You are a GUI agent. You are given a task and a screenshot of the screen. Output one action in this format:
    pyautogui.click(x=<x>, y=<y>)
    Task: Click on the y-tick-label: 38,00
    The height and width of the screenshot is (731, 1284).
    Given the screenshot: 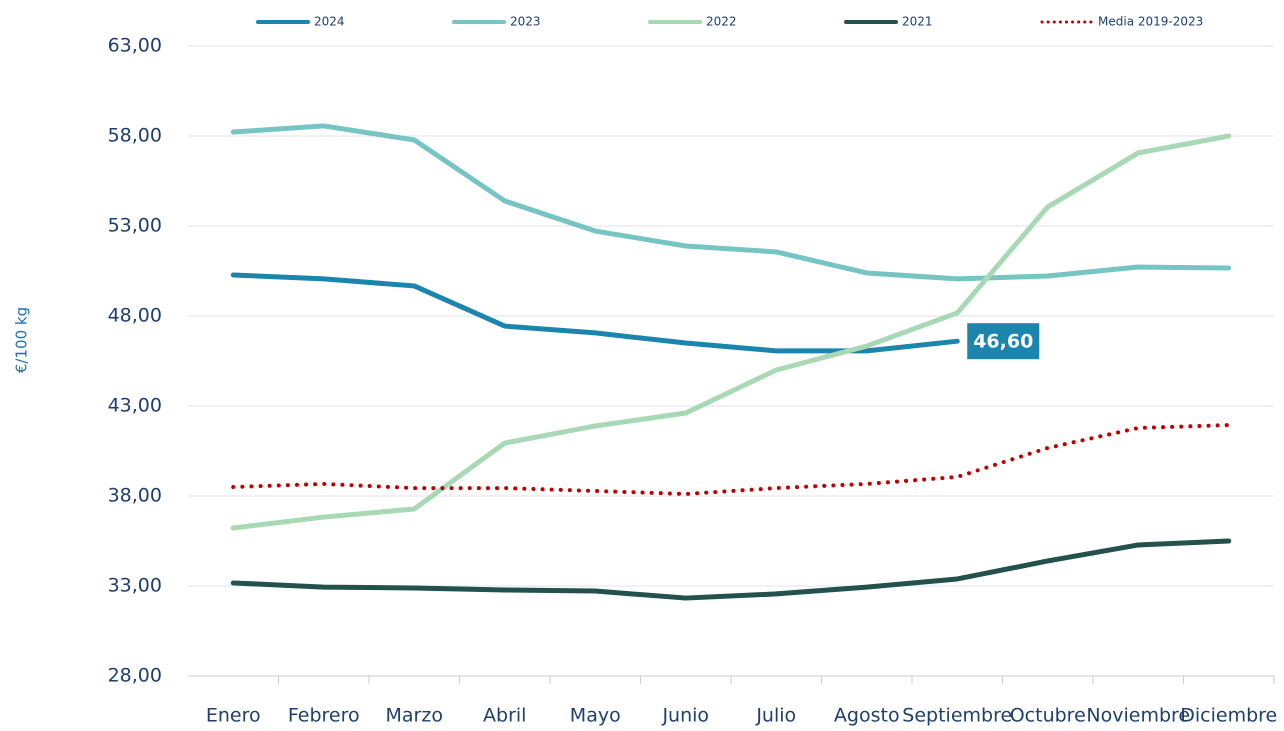 What is the action you would take?
    pyautogui.click(x=135, y=496)
    